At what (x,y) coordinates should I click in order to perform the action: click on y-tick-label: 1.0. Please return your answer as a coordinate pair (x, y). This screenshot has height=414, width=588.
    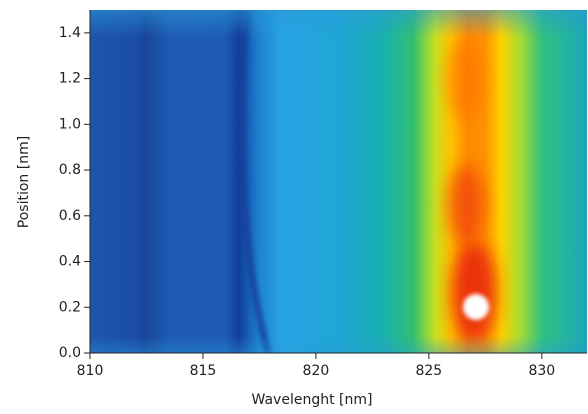
    Looking at the image, I should click on (70, 124).